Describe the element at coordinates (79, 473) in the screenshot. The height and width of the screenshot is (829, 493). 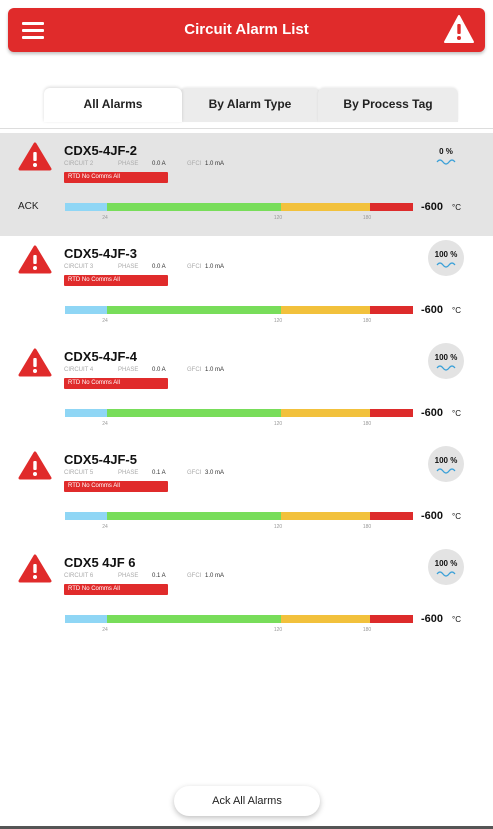
I see `circuit-label: CIRCUIT 5` at that location.